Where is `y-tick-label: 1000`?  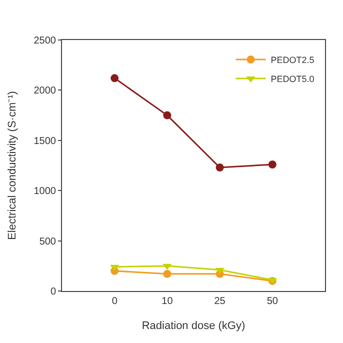
y-tick-label: 1000 is located at coordinates (45, 192).